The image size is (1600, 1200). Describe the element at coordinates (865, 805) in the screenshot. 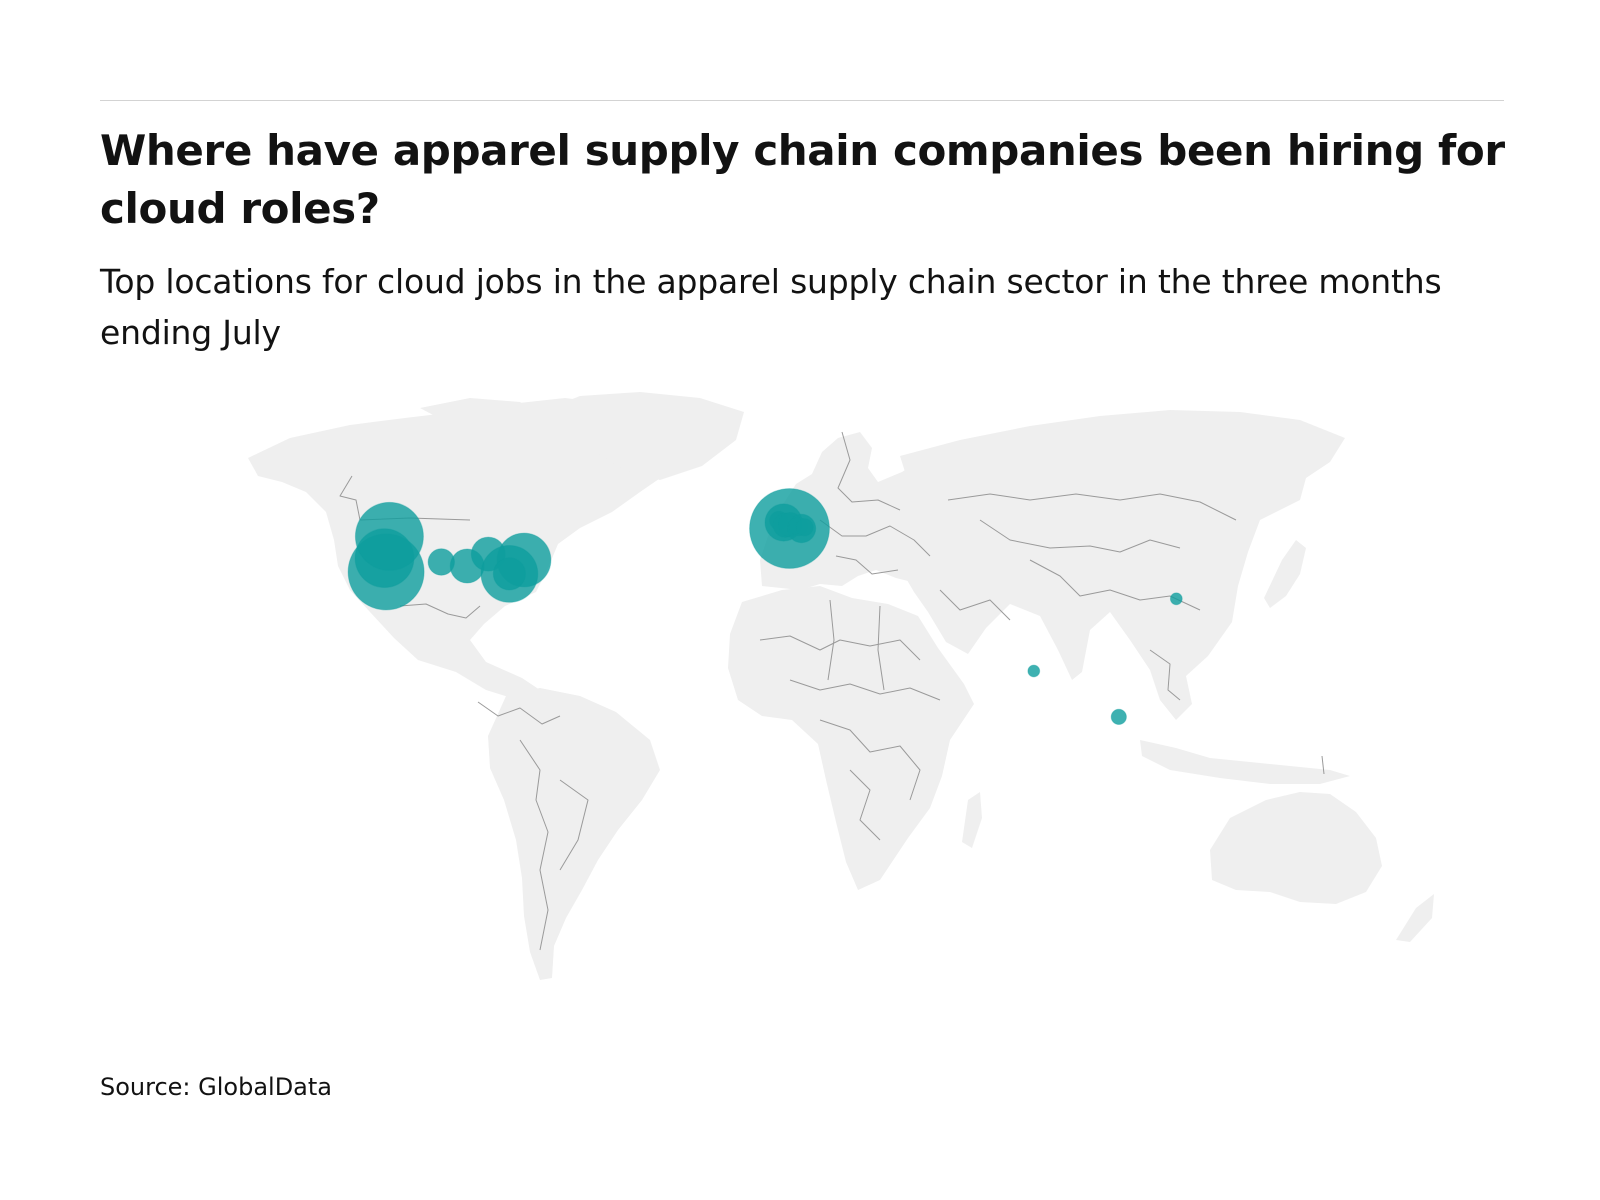

I see `border-southern-africa` at that location.